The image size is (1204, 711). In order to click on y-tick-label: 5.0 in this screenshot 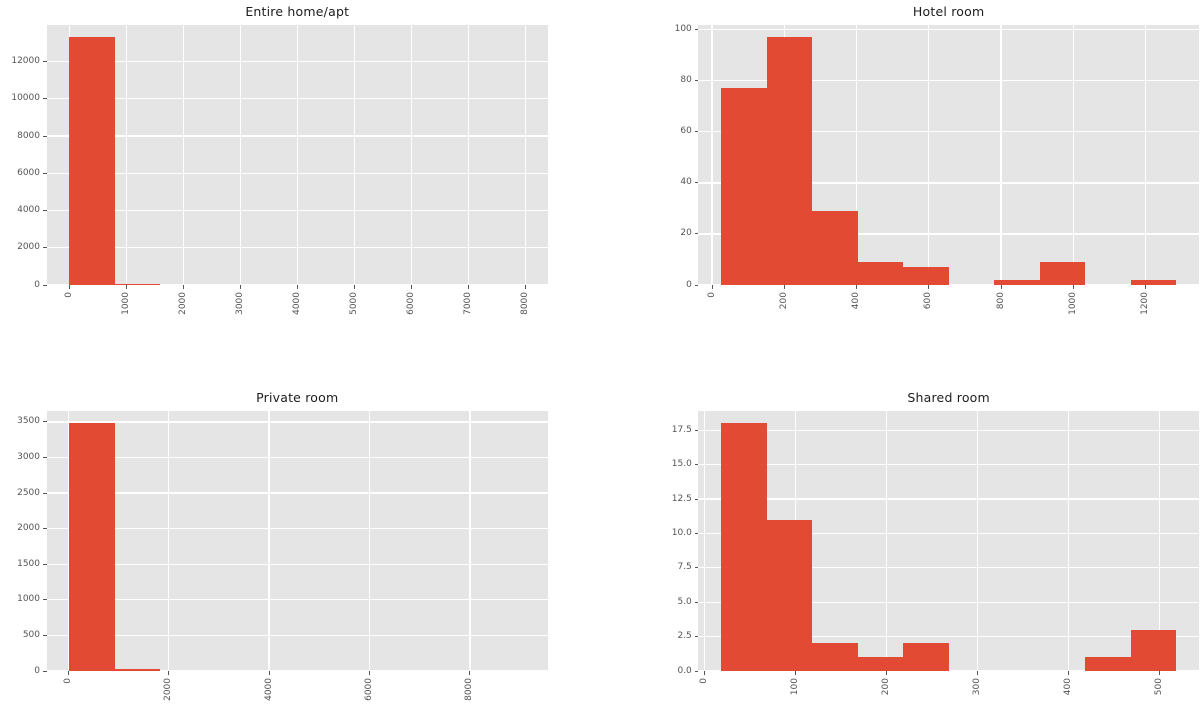, I will do `click(684, 601)`.